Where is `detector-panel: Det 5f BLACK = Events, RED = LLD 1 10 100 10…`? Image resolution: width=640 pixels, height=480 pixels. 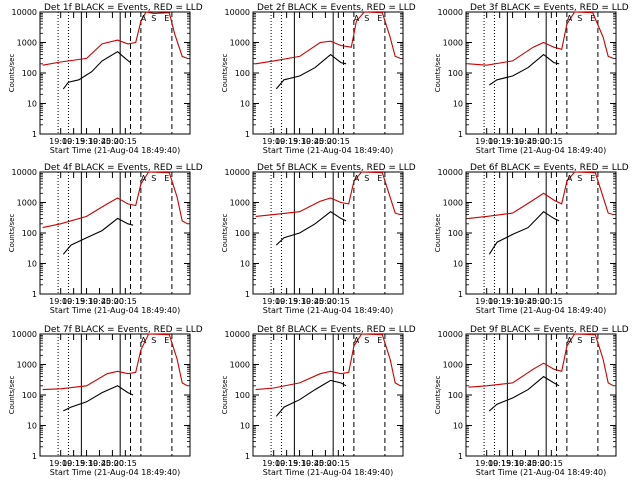
detector-panel: Det 5f BLACK = Events, RED = LLD 1 10 100 10… is located at coordinates (318, 239).